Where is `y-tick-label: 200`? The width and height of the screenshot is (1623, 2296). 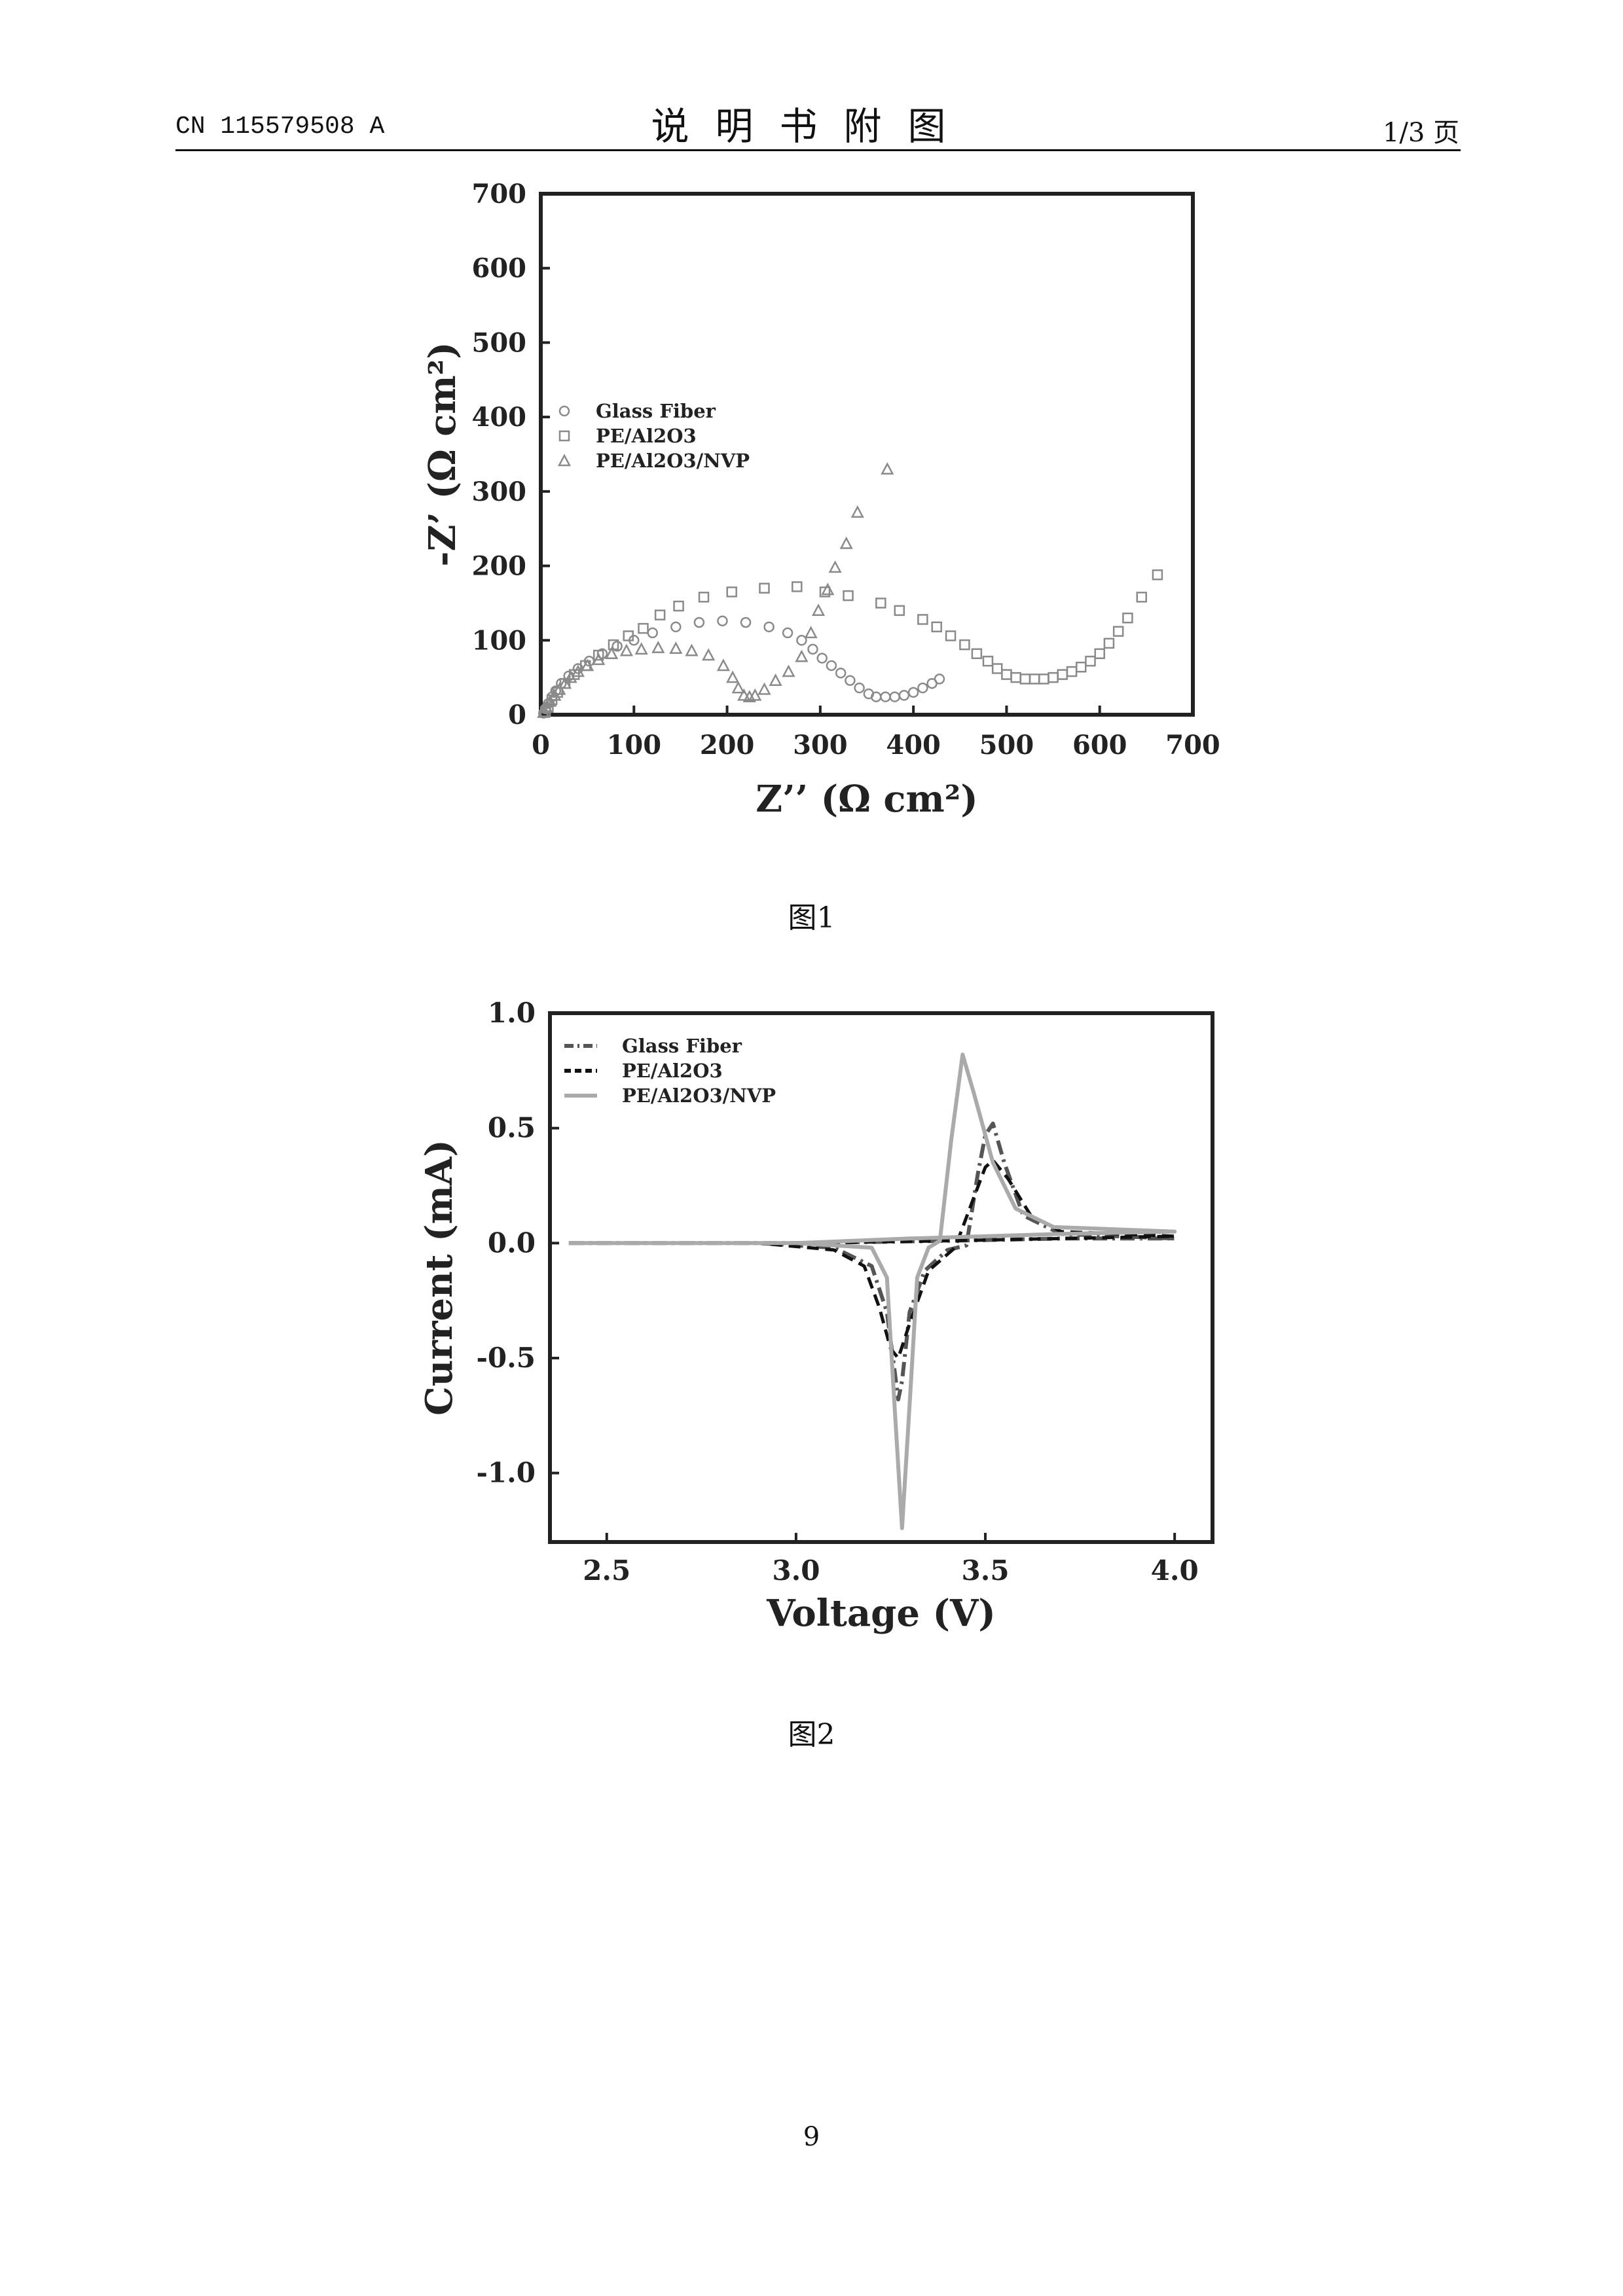 y-tick-label: 200 is located at coordinates (499, 566).